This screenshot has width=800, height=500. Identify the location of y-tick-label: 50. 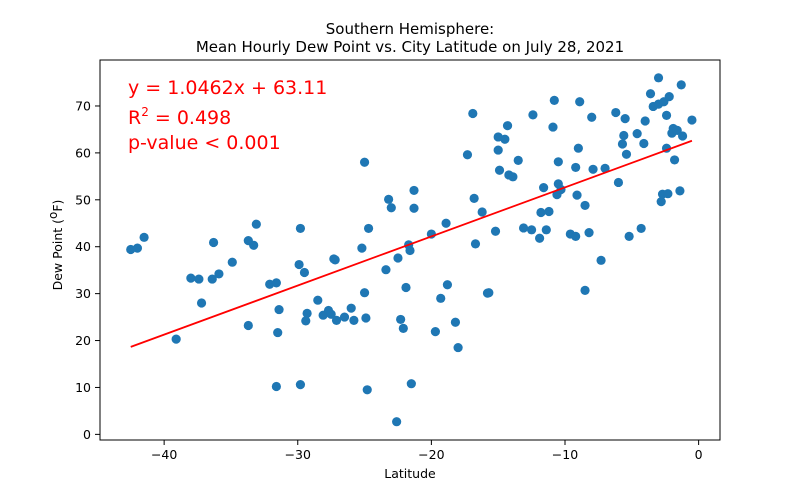
(83, 199).